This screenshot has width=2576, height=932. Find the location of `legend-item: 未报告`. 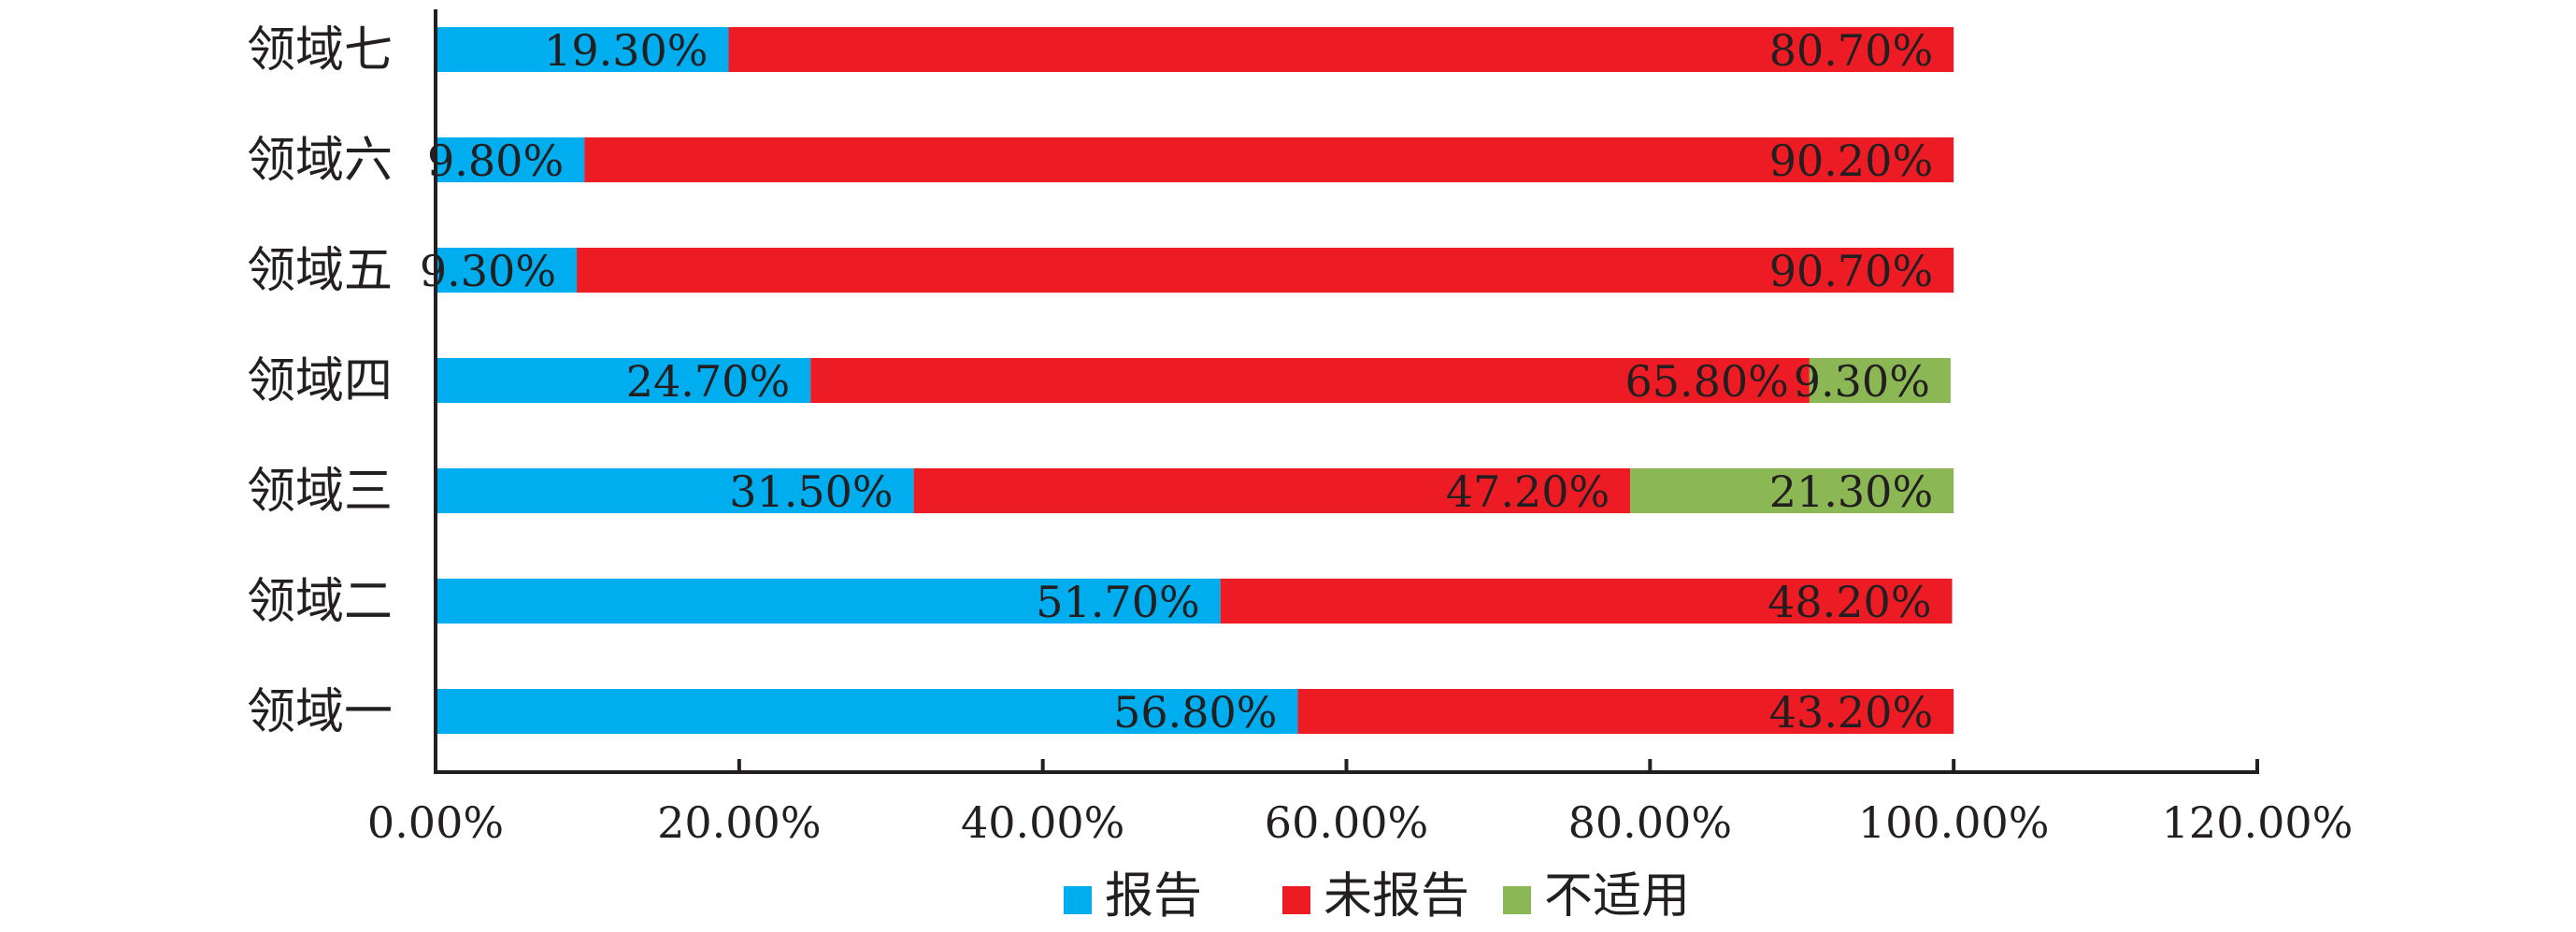

legend-item: 未报告 is located at coordinates (1375, 896).